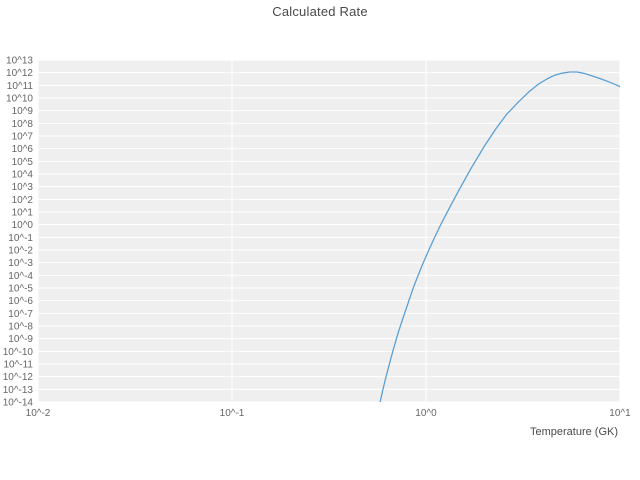  What do you see at coordinates (23, 225) in the screenshot?
I see `y-tick-label: 10^0` at bounding box center [23, 225].